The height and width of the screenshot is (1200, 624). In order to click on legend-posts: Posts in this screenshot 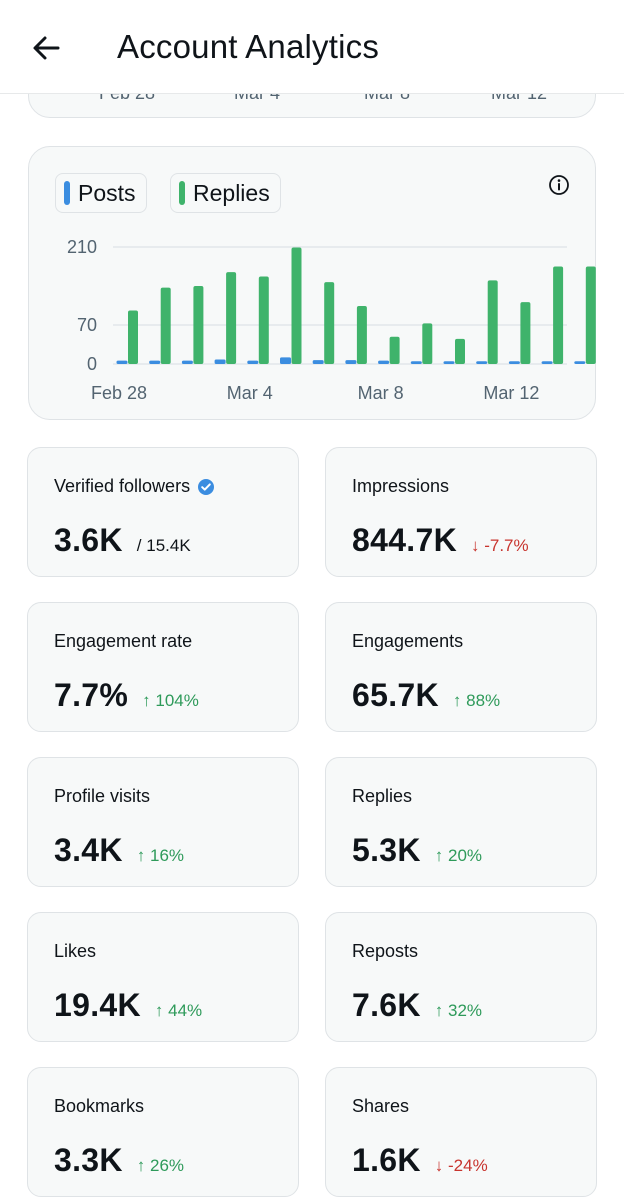, I will do `click(101, 193)`.